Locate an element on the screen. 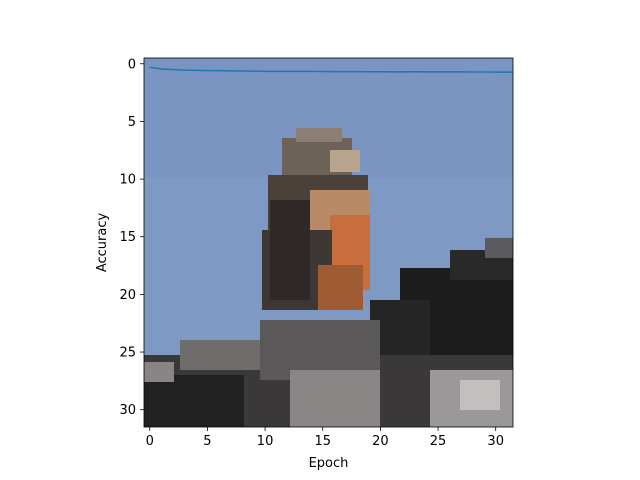 The width and height of the screenshot is (640, 480). x-tick-label: 25 is located at coordinates (438, 441).